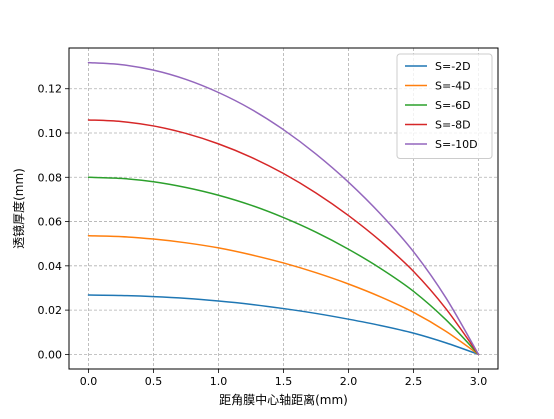 This screenshot has height=419, width=554. I want to click on y-tick-label: 0.12, so click(50, 89).